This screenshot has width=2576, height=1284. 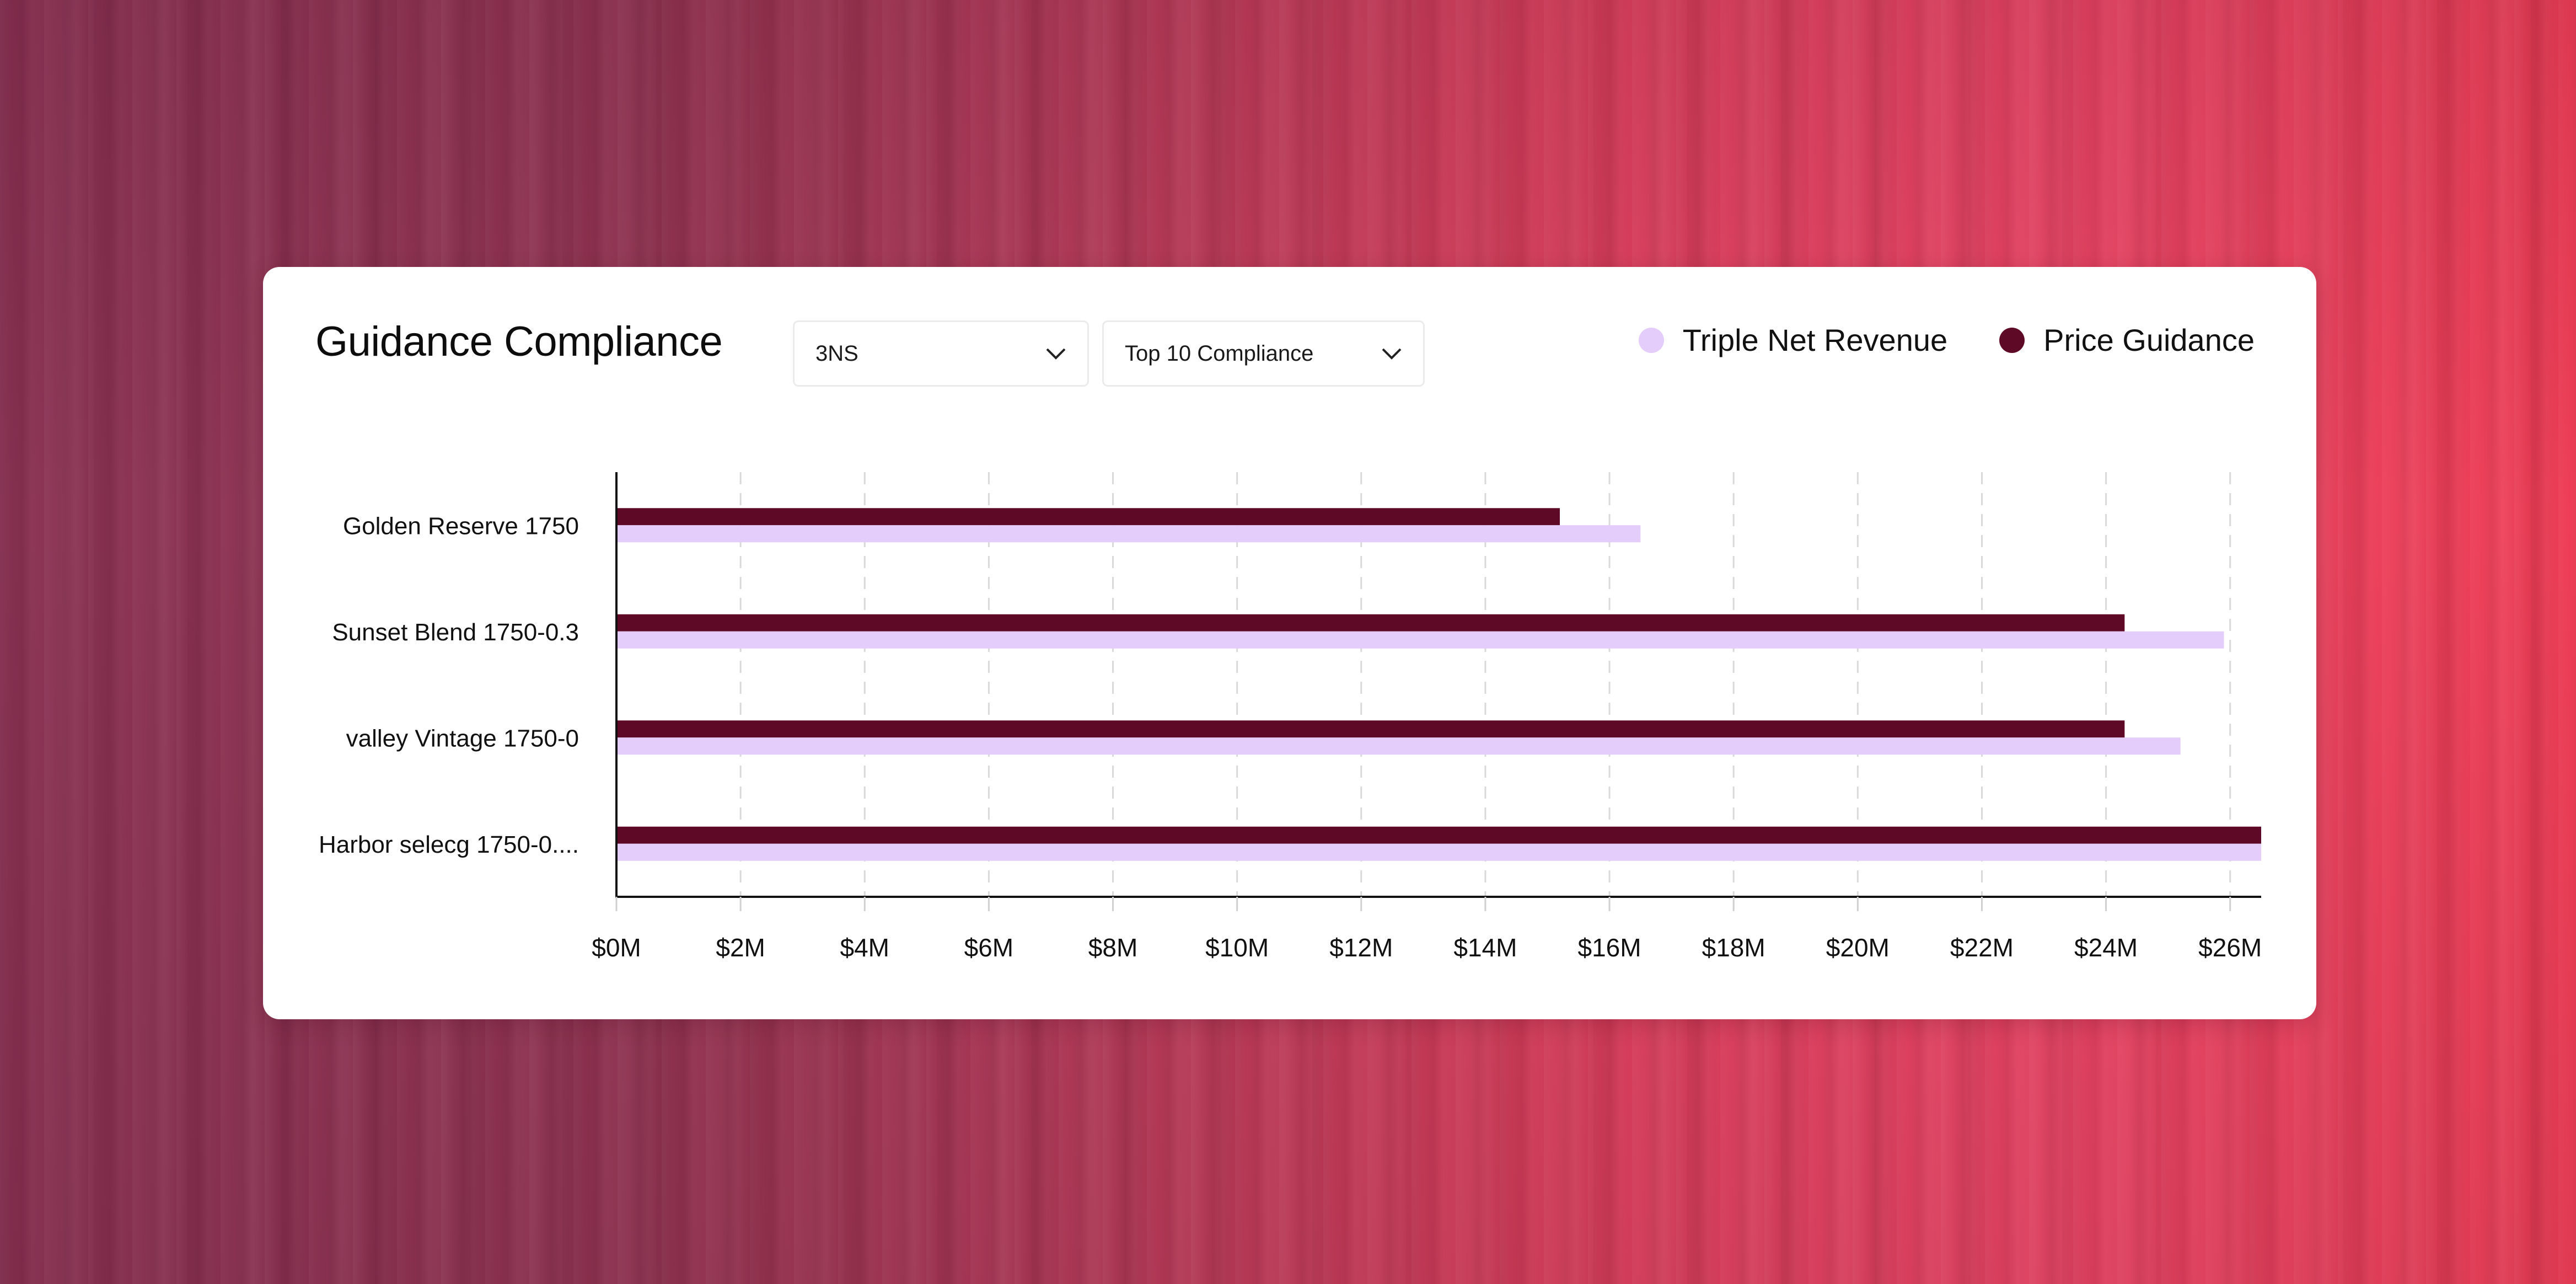 I want to click on x-tick-label-10: $20M, so click(x=1858, y=947).